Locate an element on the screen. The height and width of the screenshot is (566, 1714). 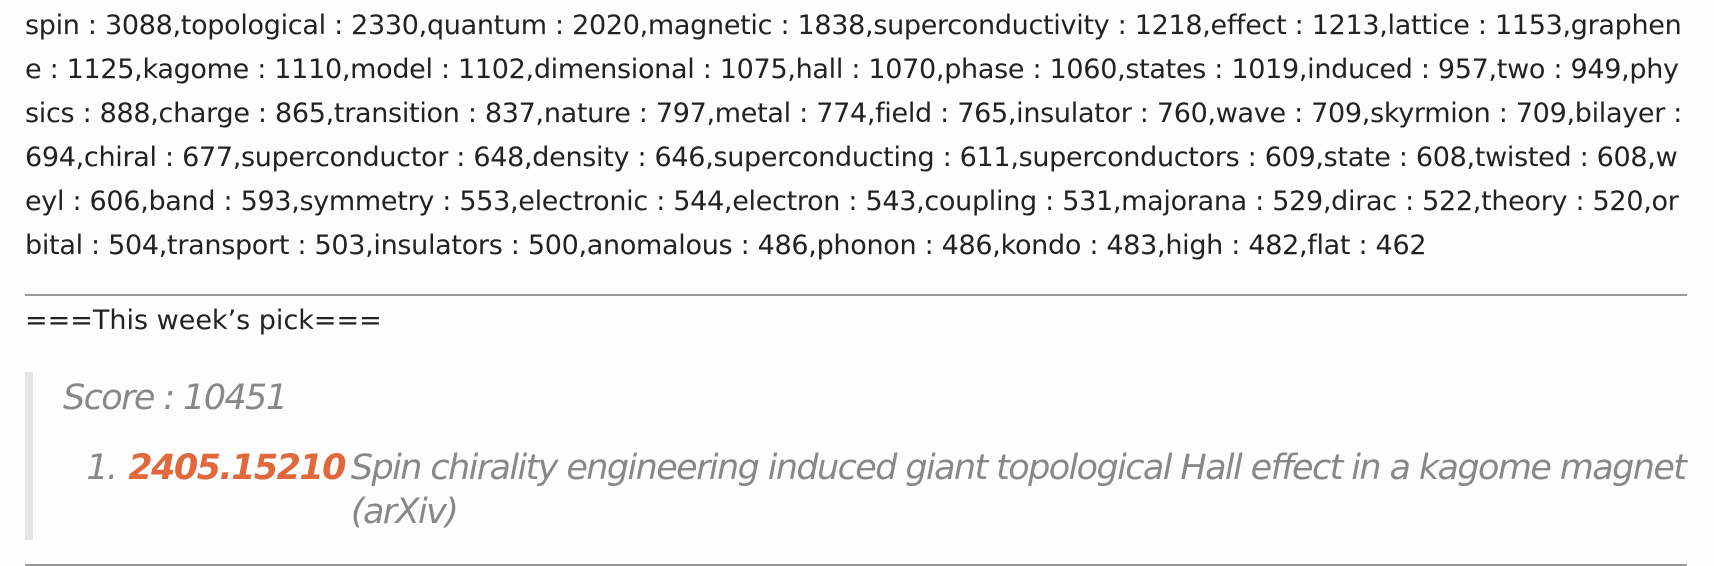
divider-top is located at coordinates (856, 295).